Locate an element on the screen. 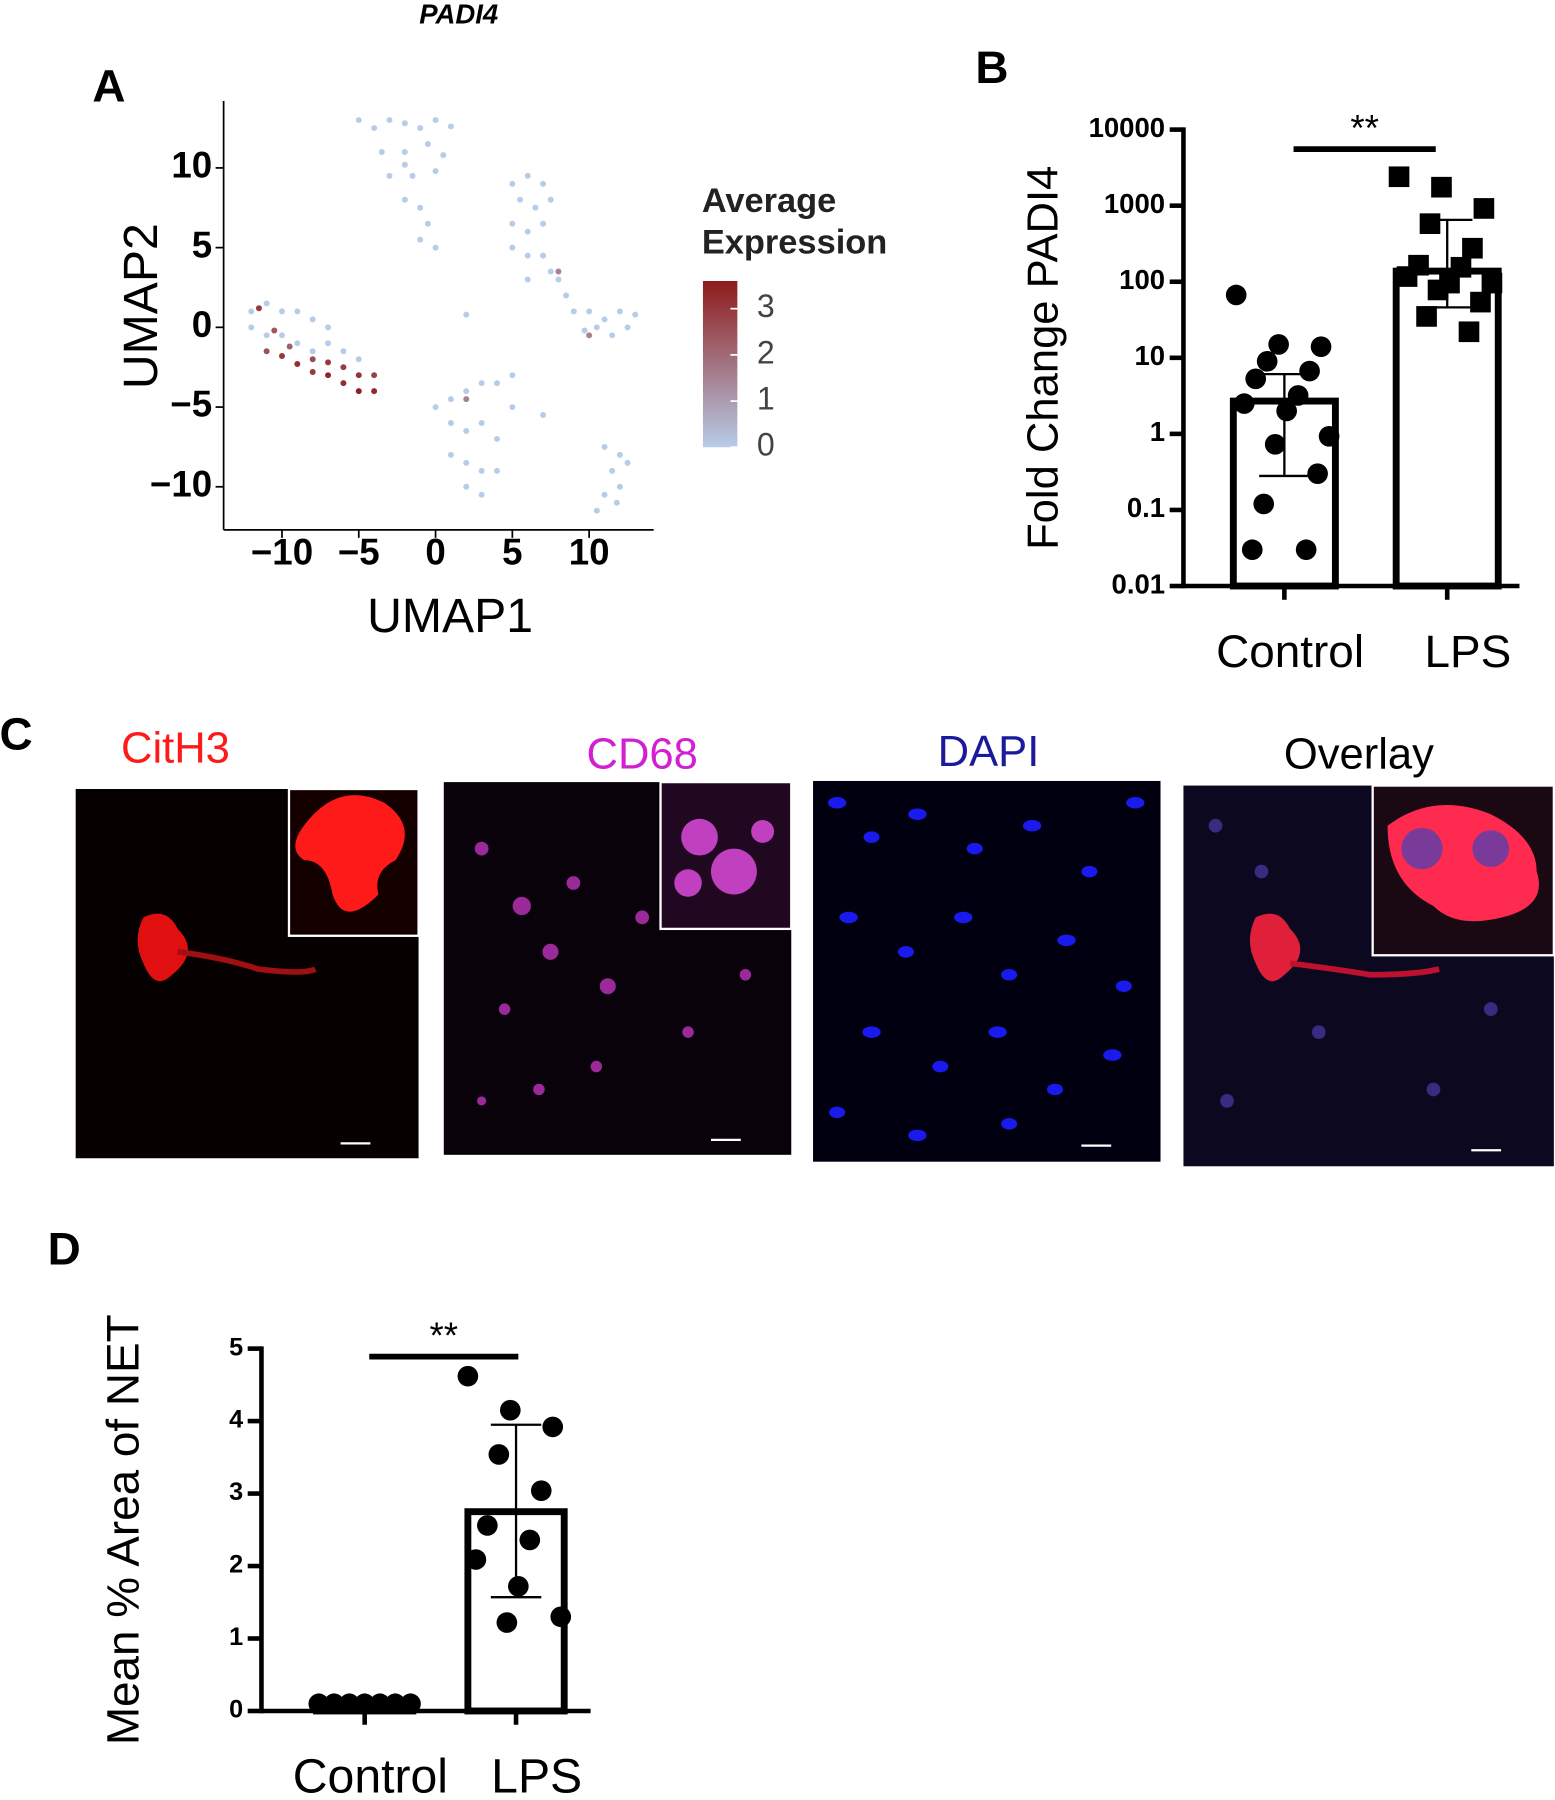  image-cd68 is located at coordinates (618, 967).